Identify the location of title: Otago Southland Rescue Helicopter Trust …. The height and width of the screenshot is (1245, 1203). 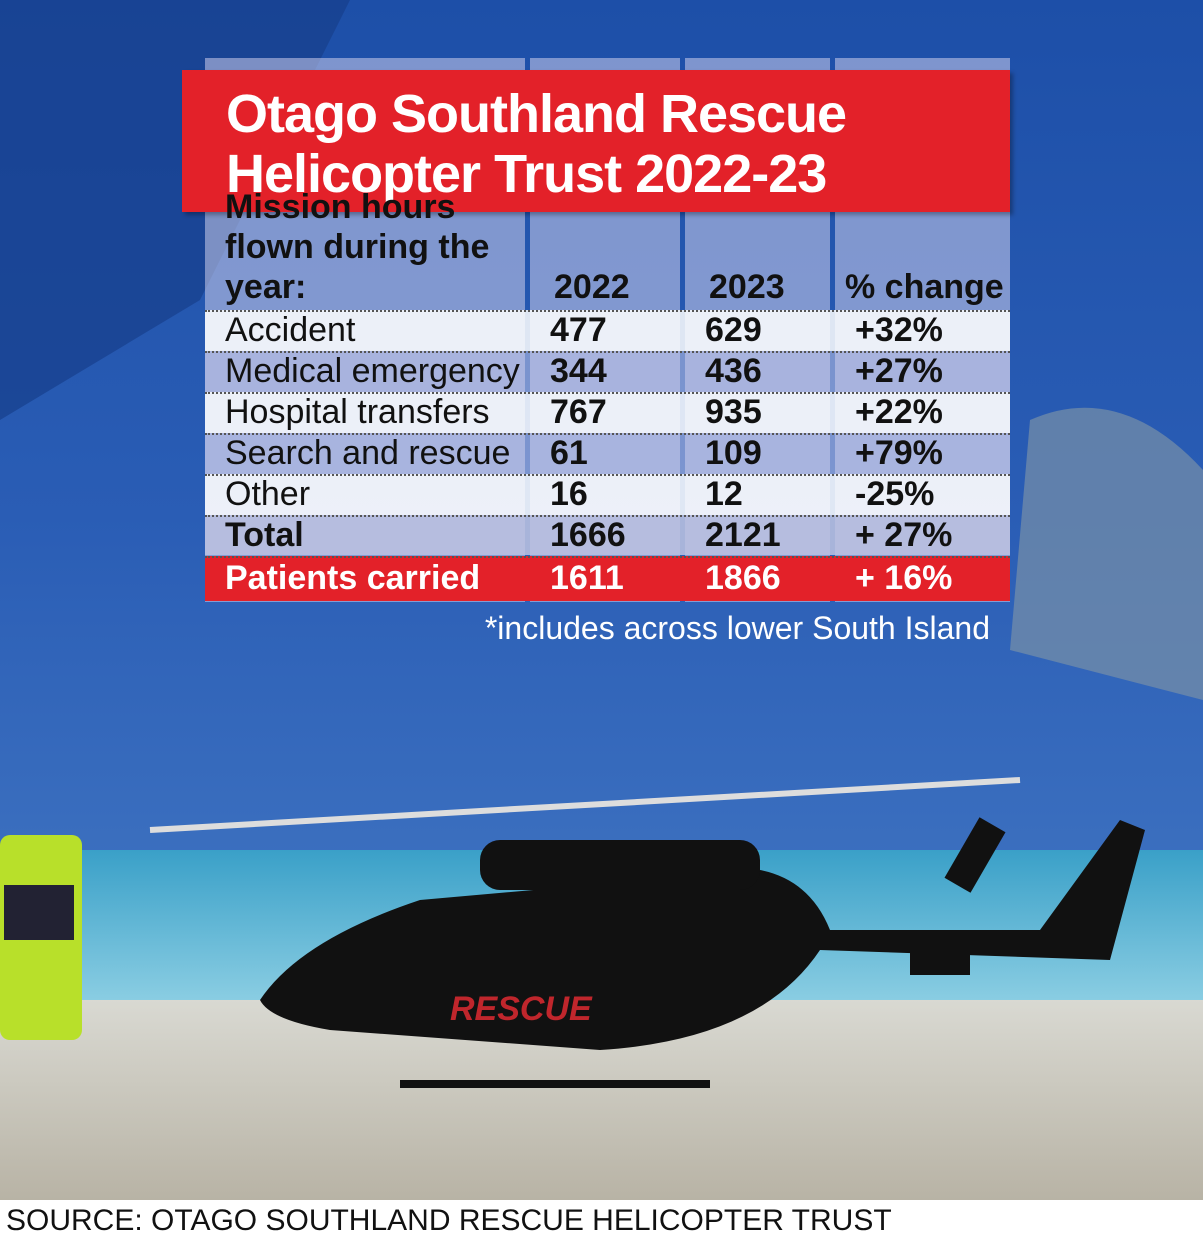
(596, 141).